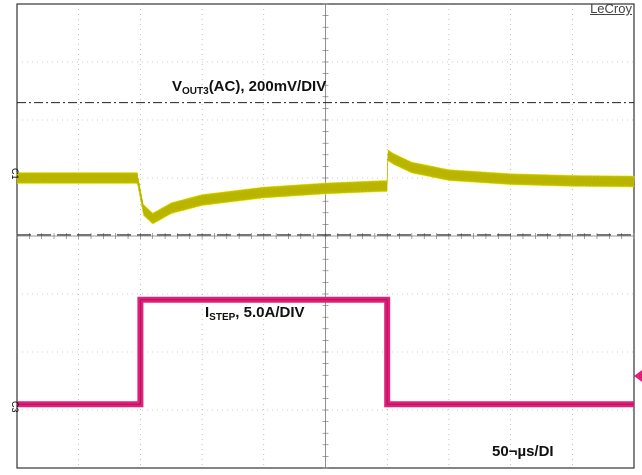 The height and width of the screenshot is (475, 642). I want to click on ch1-marker-label: C1, so click(15, 174).